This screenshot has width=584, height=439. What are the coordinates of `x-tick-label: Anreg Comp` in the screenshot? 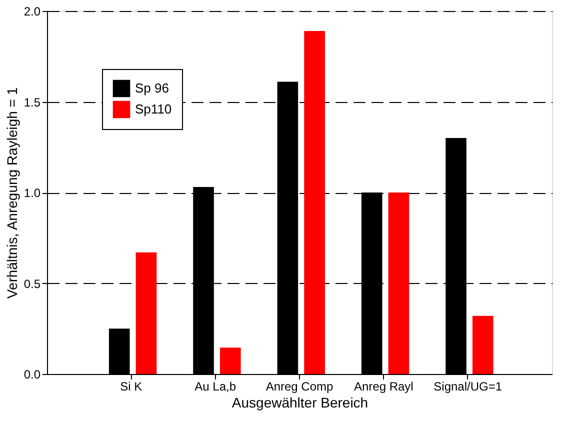 It's located at (300, 387).